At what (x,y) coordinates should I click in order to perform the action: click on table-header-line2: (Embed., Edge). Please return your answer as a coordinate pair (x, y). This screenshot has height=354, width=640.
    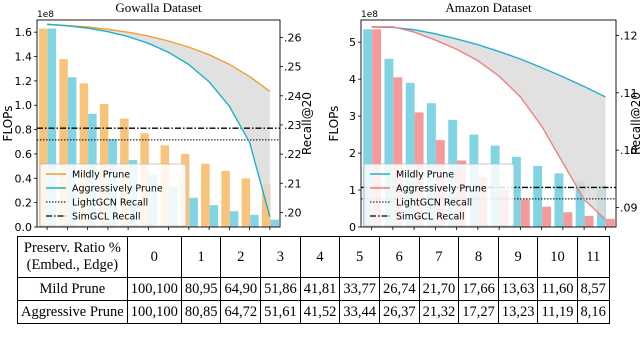
    Looking at the image, I should click on (72, 265).